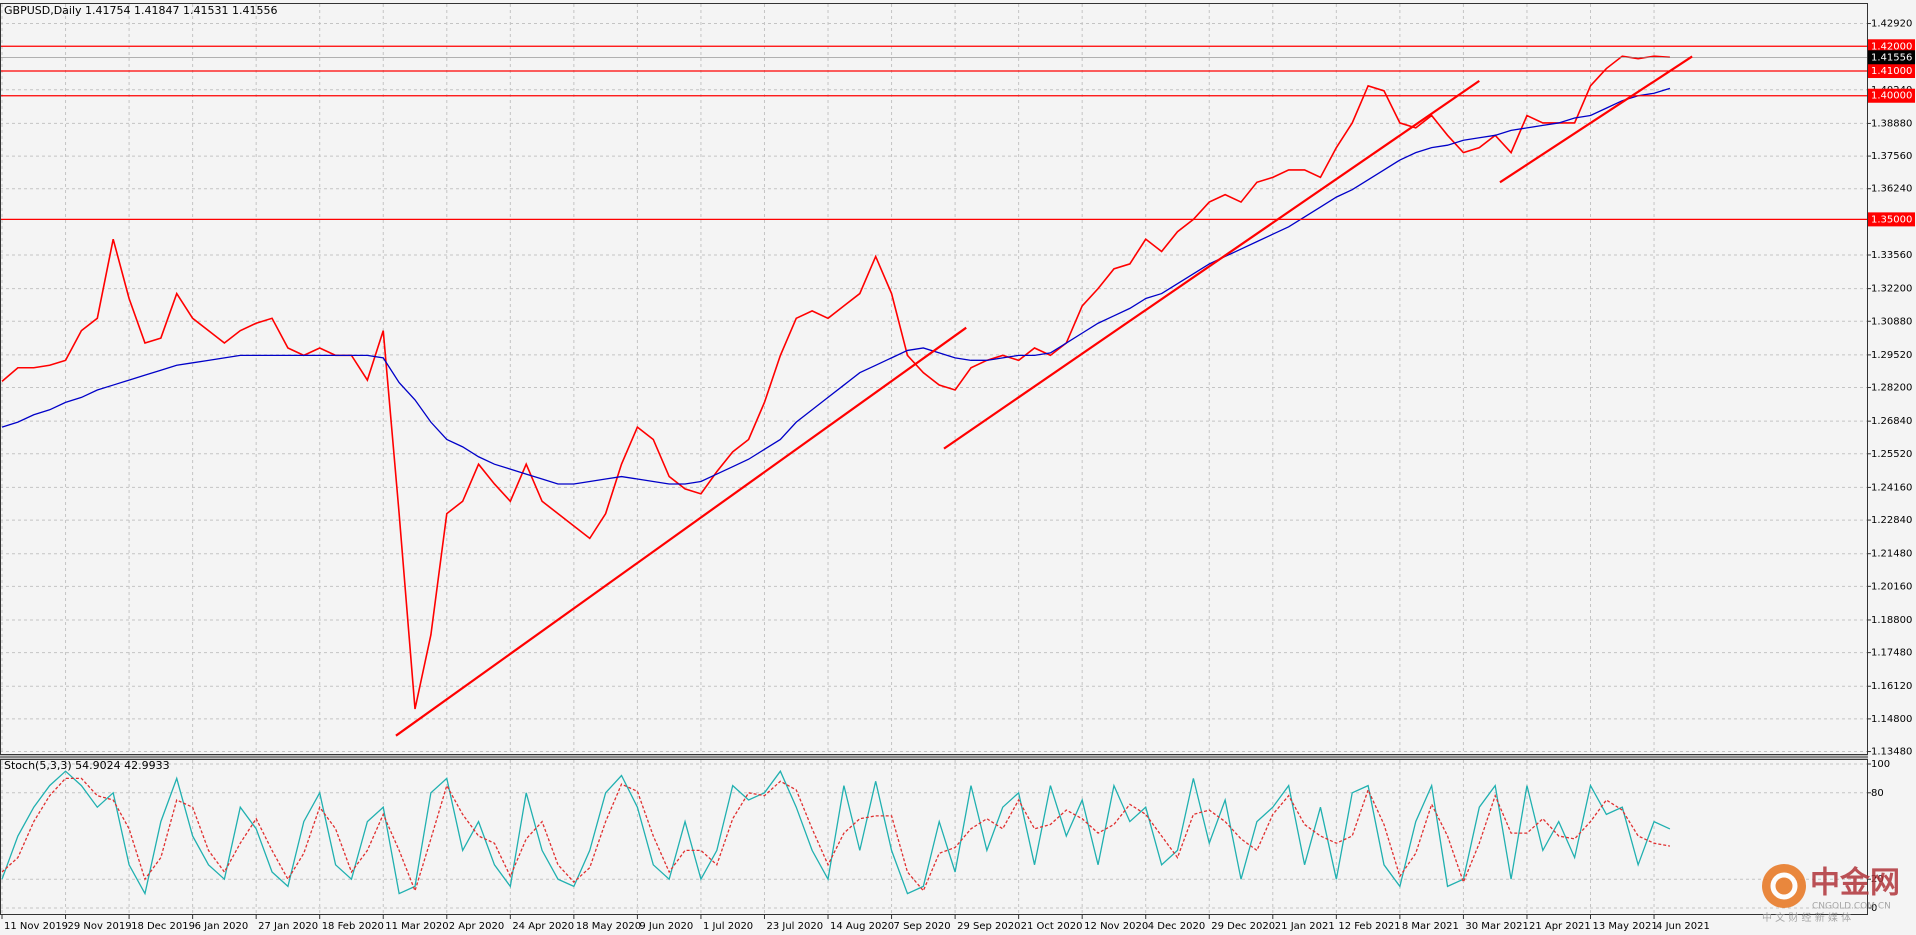 Image resolution: width=1916 pixels, height=935 pixels. Describe the element at coordinates (1560, 926) in the screenshot. I see `x-tick-label: 21 Apr 2021` at that location.